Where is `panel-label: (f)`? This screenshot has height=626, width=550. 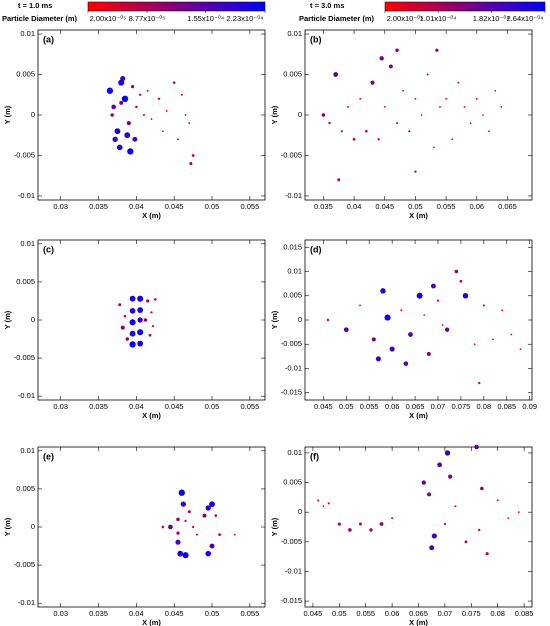 panel-label: (f) is located at coordinates (314, 456).